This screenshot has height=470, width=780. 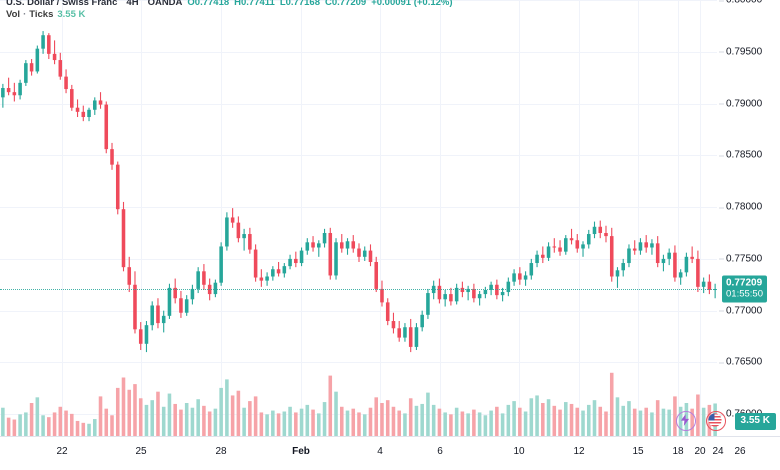 What do you see at coordinates (740, 362) in the screenshot?
I see `price-tick-label: 0.76500` at bounding box center [740, 362].